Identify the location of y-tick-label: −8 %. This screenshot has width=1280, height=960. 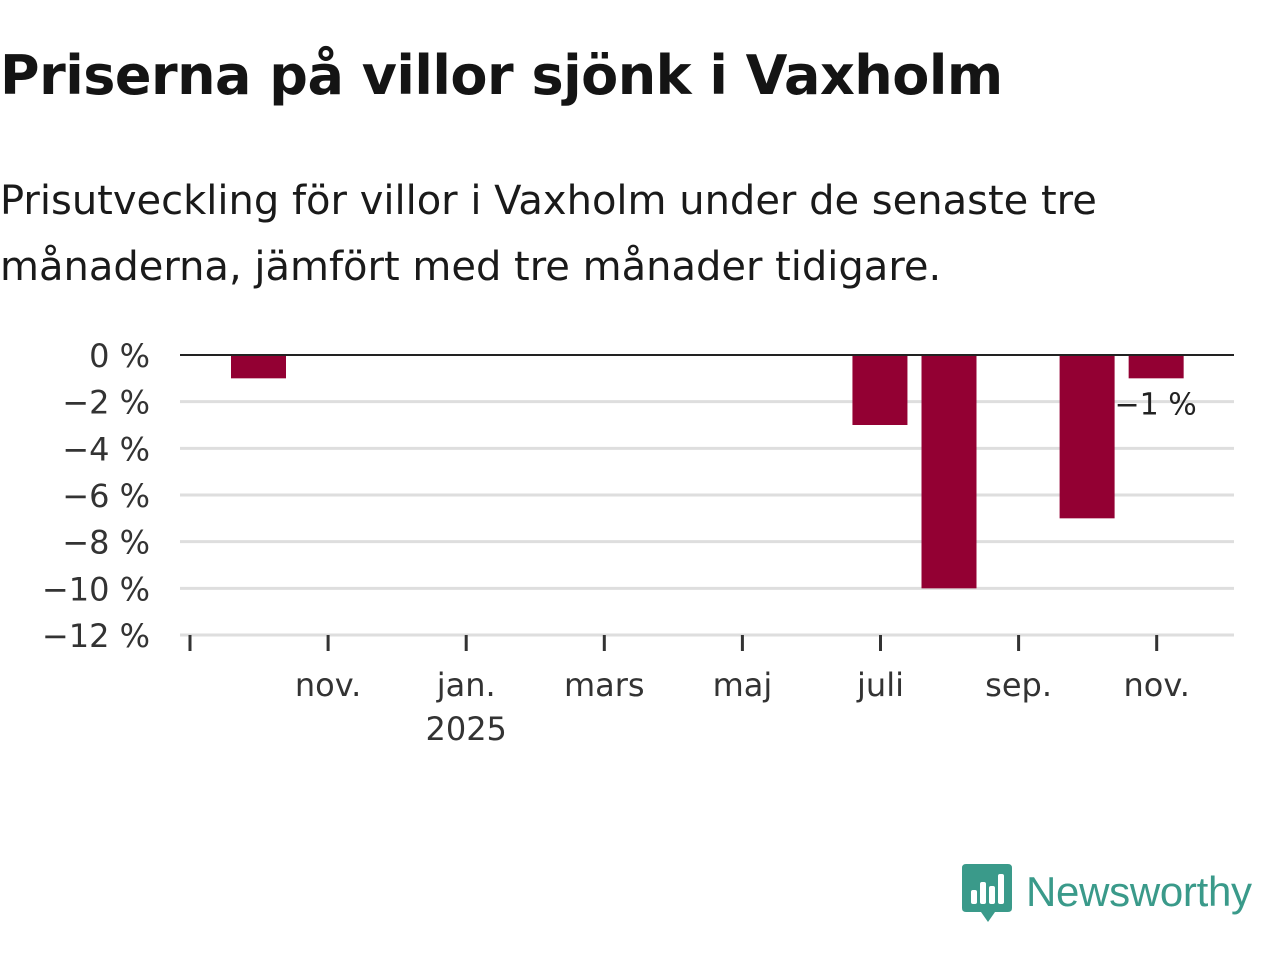
(106, 543).